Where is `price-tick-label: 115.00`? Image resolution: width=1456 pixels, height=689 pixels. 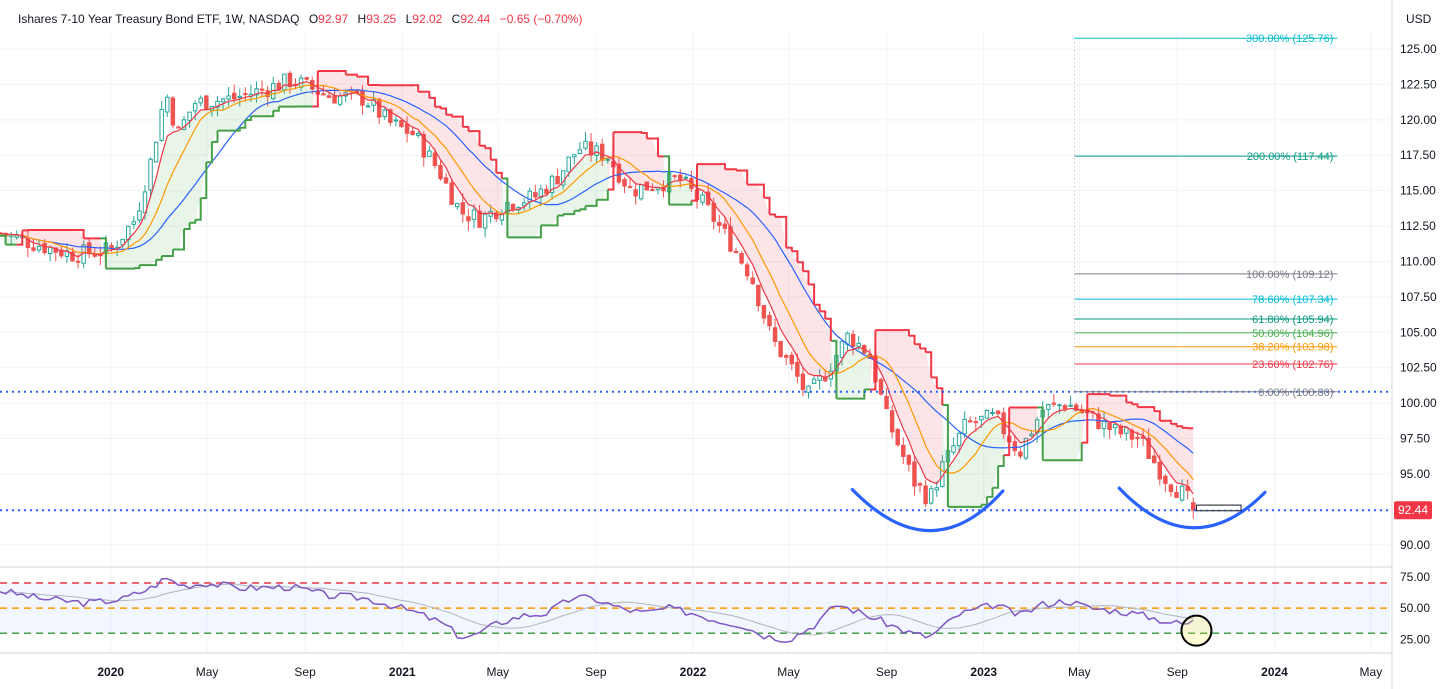
price-tick-label: 115.00 is located at coordinates (1418, 191).